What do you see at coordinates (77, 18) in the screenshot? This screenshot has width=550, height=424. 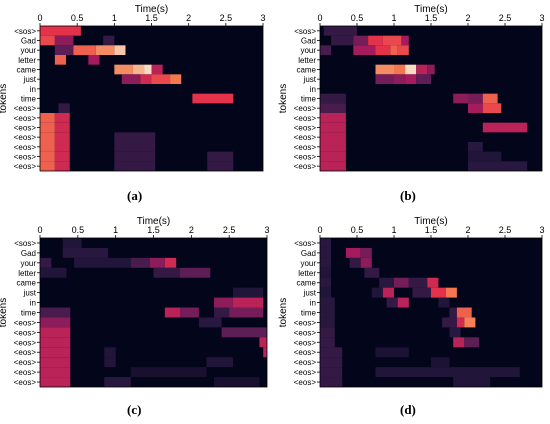 I see `x-tick-label: 0.5` at bounding box center [77, 18].